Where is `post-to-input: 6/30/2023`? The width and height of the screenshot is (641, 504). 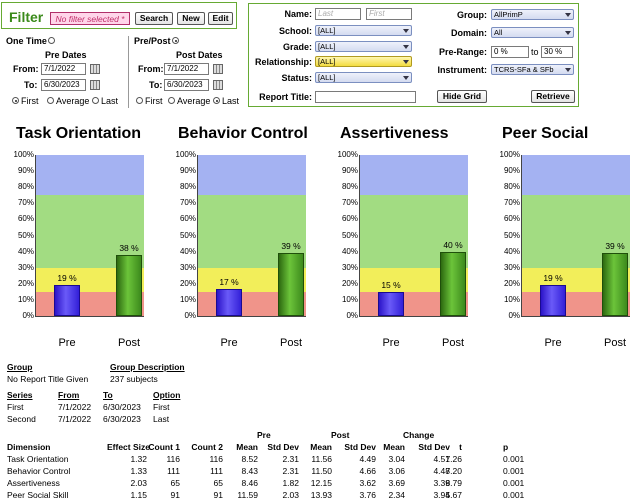
post-to-input: 6/30/2023 is located at coordinates (186, 85).